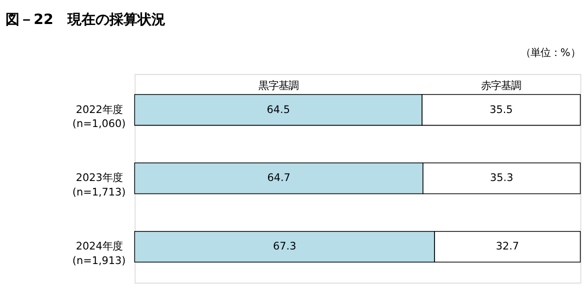 This screenshot has width=586, height=299. What do you see at coordinates (501, 86) in the screenshot?
I see `series-label: 赤字基調` at bounding box center [501, 86].